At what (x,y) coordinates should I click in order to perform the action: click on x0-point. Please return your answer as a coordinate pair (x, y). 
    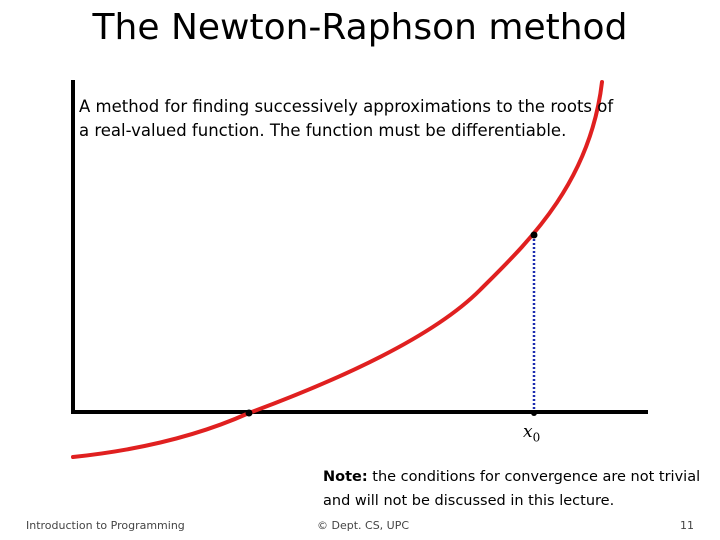
    Looking at the image, I should click on (534, 413).